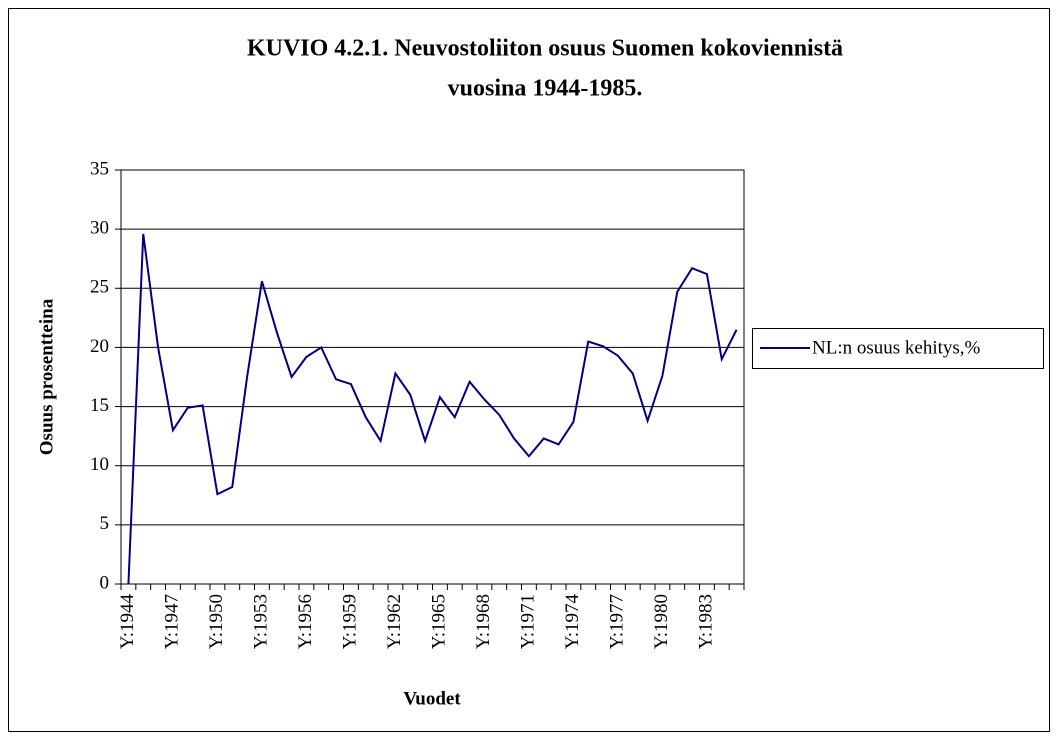 The width and height of the screenshot is (1058, 740). Describe the element at coordinates (305, 621) in the screenshot. I see `x-tick-label: Y:1956` at that location.